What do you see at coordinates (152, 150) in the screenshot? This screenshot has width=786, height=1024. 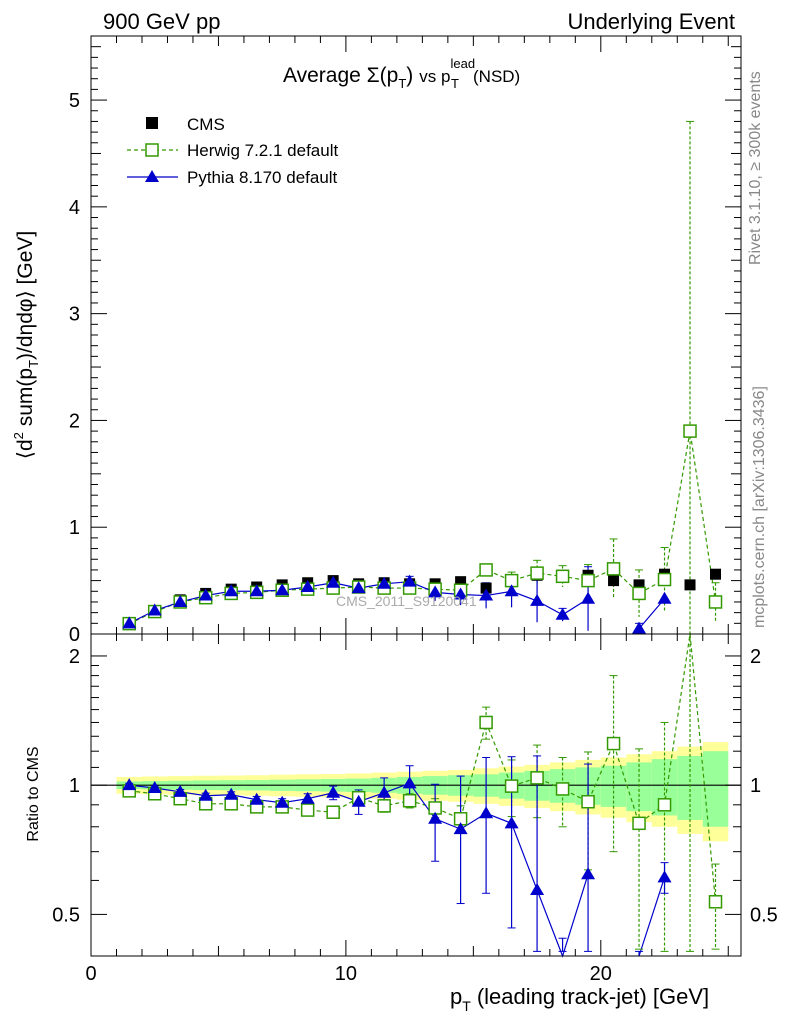 I see `legend-herwig-marker` at bounding box center [152, 150].